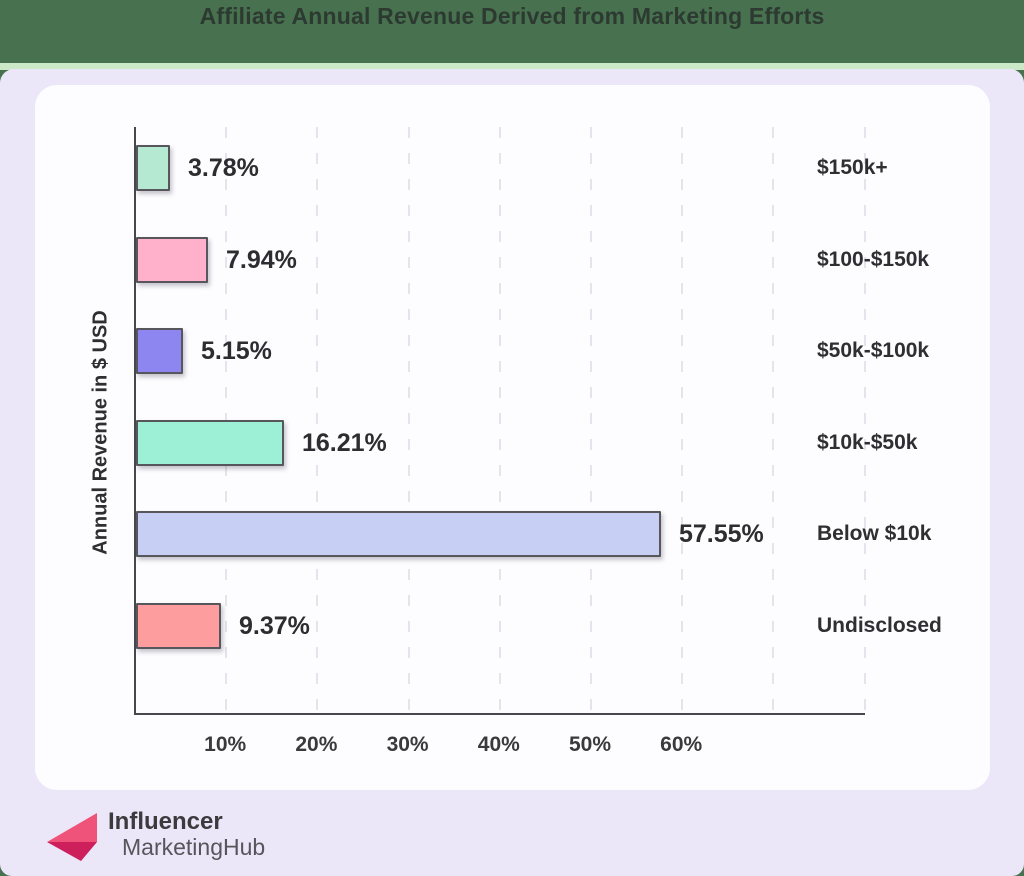 The height and width of the screenshot is (876, 1024). I want to click on value-label: 7.94%, so click(261, 259).